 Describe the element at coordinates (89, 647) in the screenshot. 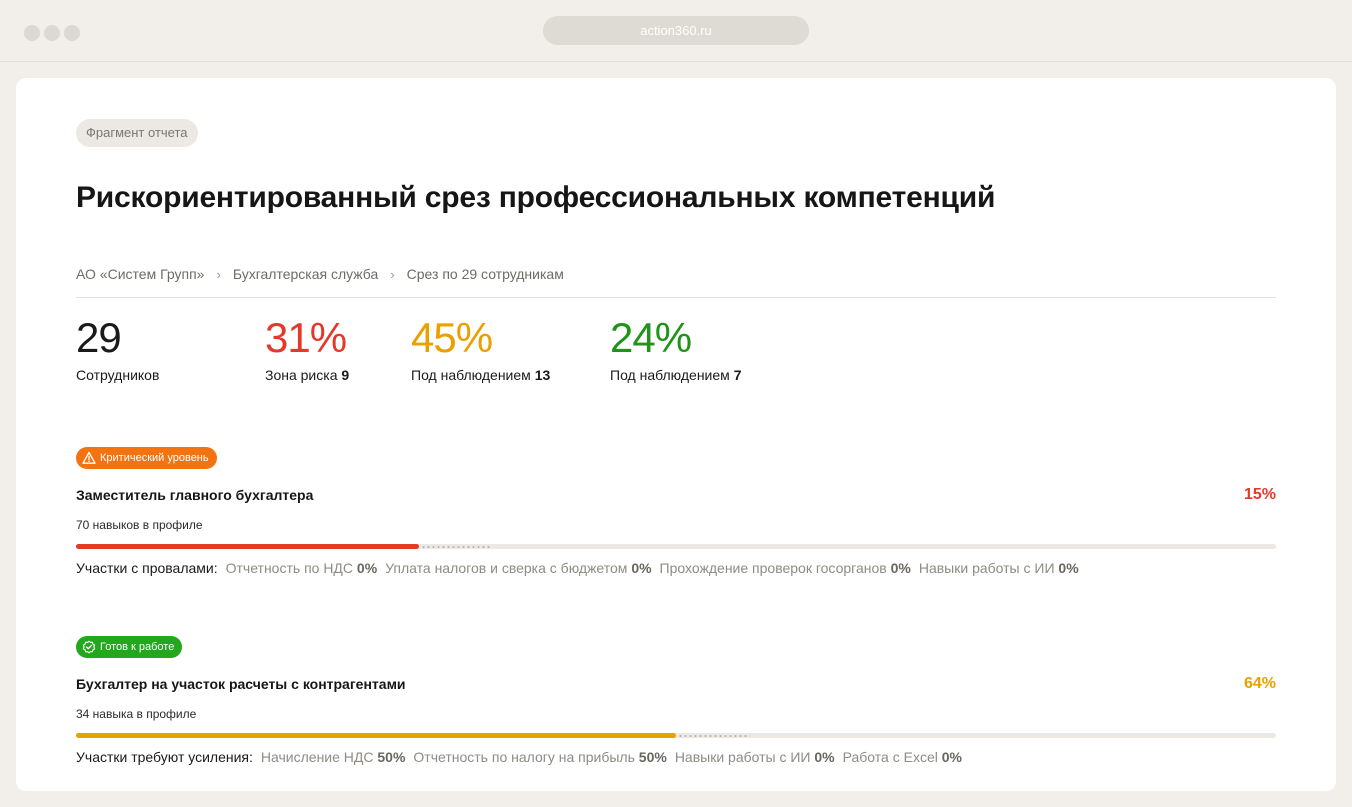

I see `check-badge-icon` at that location.